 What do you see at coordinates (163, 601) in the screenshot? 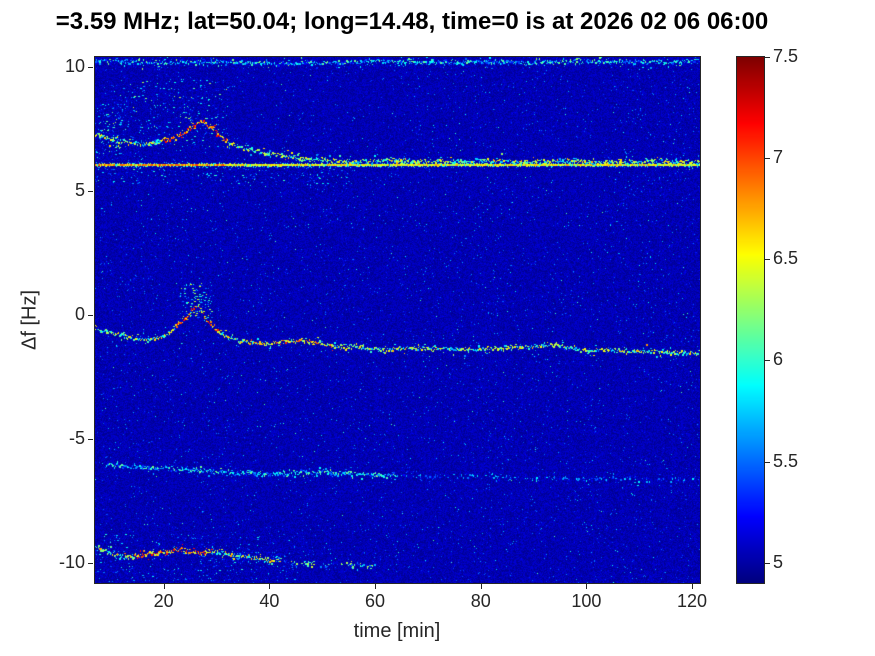
I see `x-tick-label: 20` at bounding box center [163, 601].